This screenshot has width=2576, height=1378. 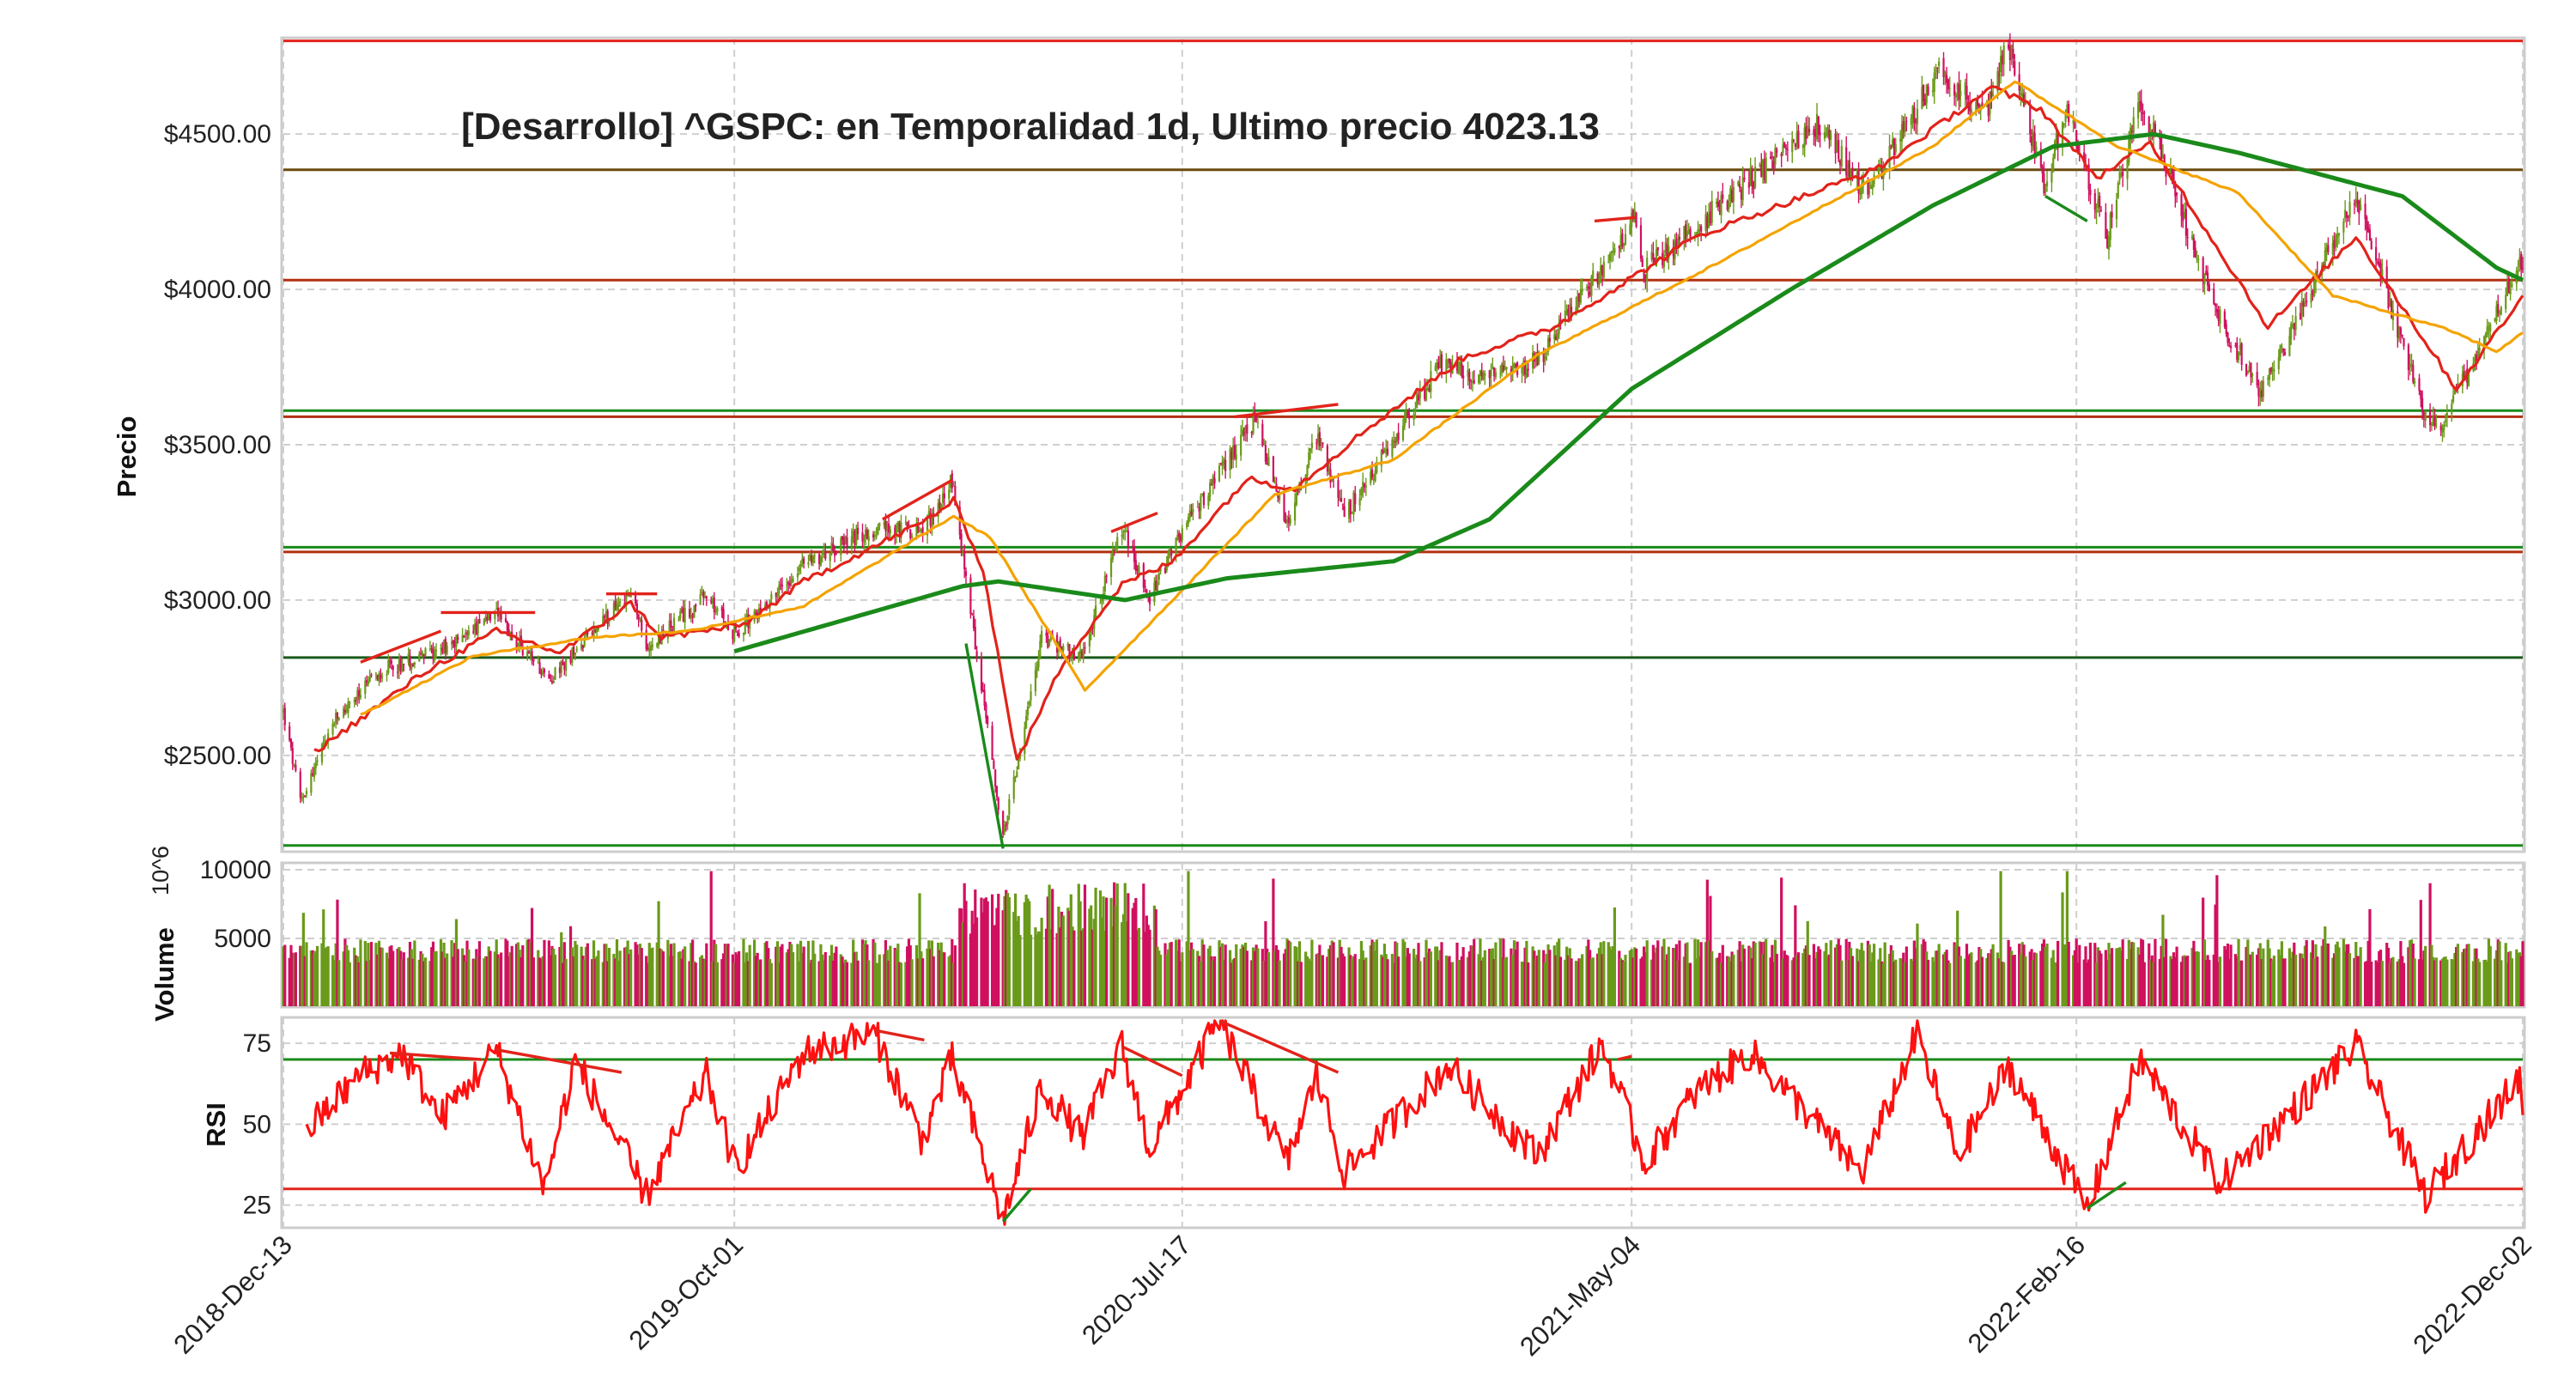 What do you see at coordinates (218, 134) in the screenshot?
I see `price-tick-label: $4500.00` at bounding box center [218, 134].